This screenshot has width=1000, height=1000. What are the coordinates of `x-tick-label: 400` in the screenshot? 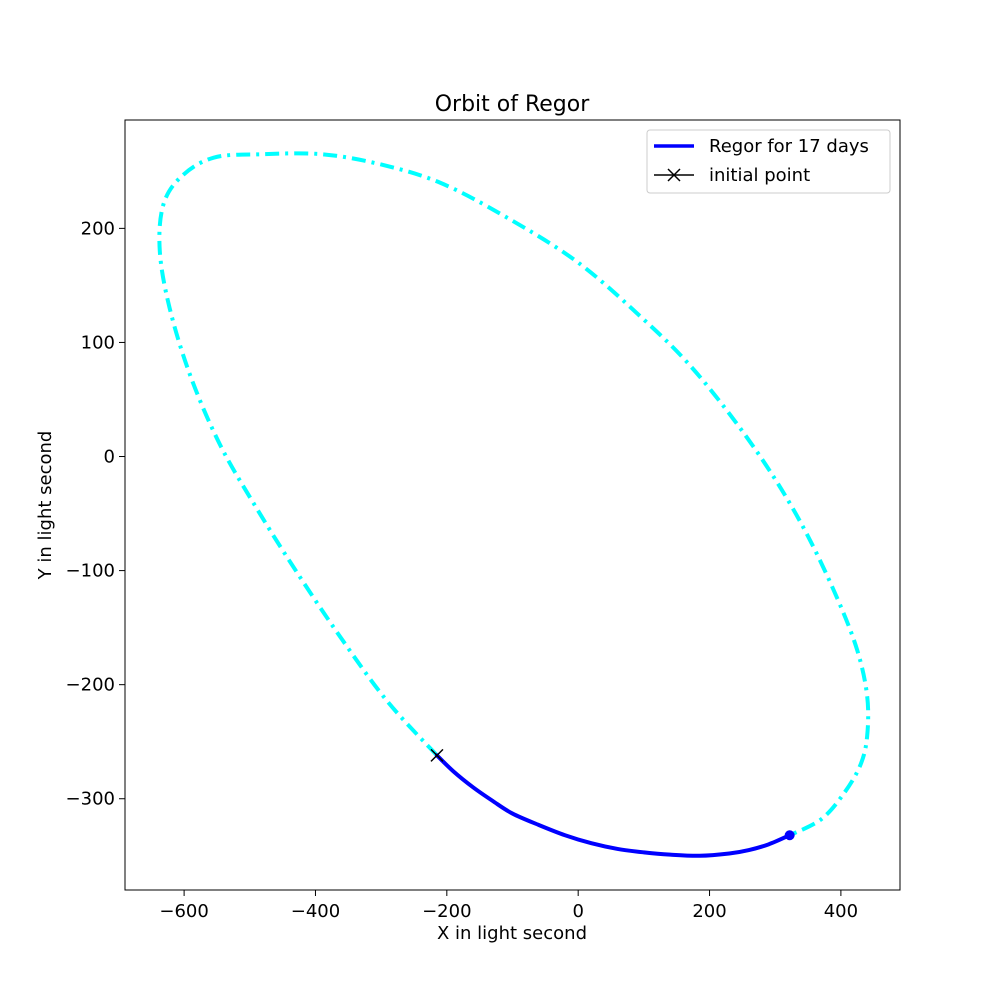 It's located at (841, 911).